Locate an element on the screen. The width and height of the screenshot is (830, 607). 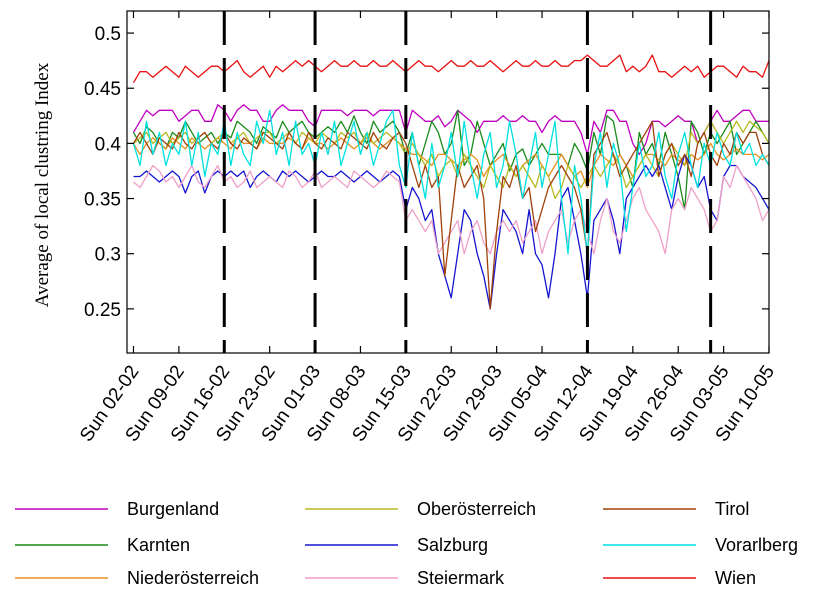
legend-label-2: Niederösterreich is located at coordinates (193, 578).